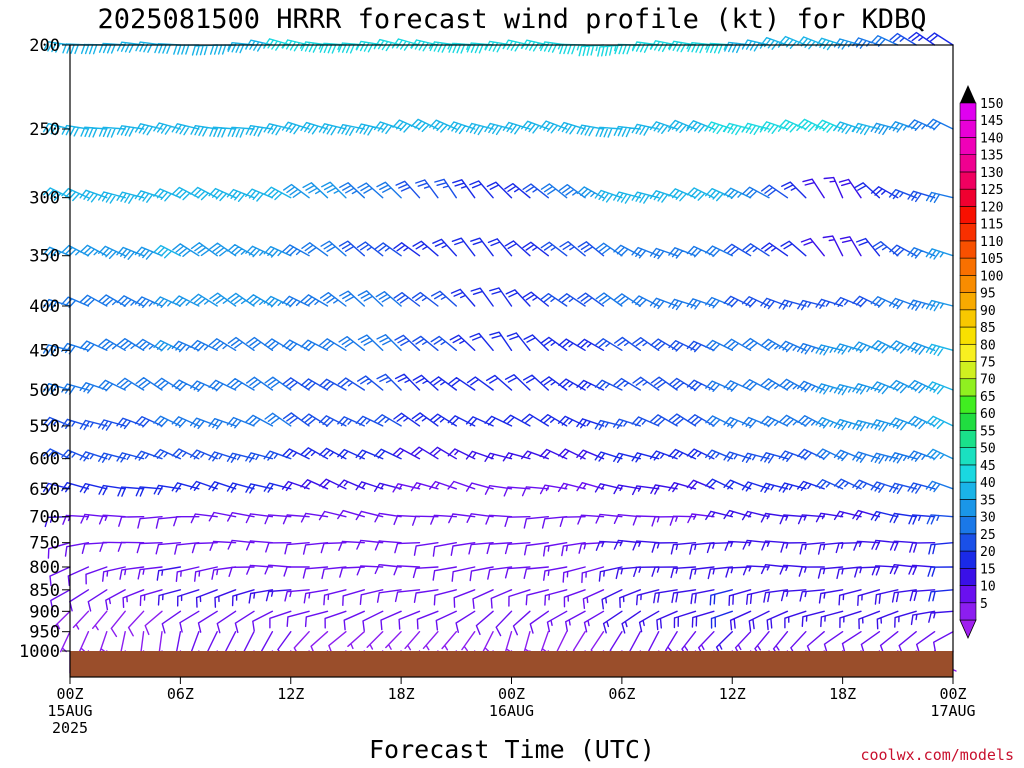 Image resolution: width=1024 pixels, height=768 pixels. Describe the element at coordinates (988, 500) in the screenshot. I see `colorbar-label: 35` at that location.